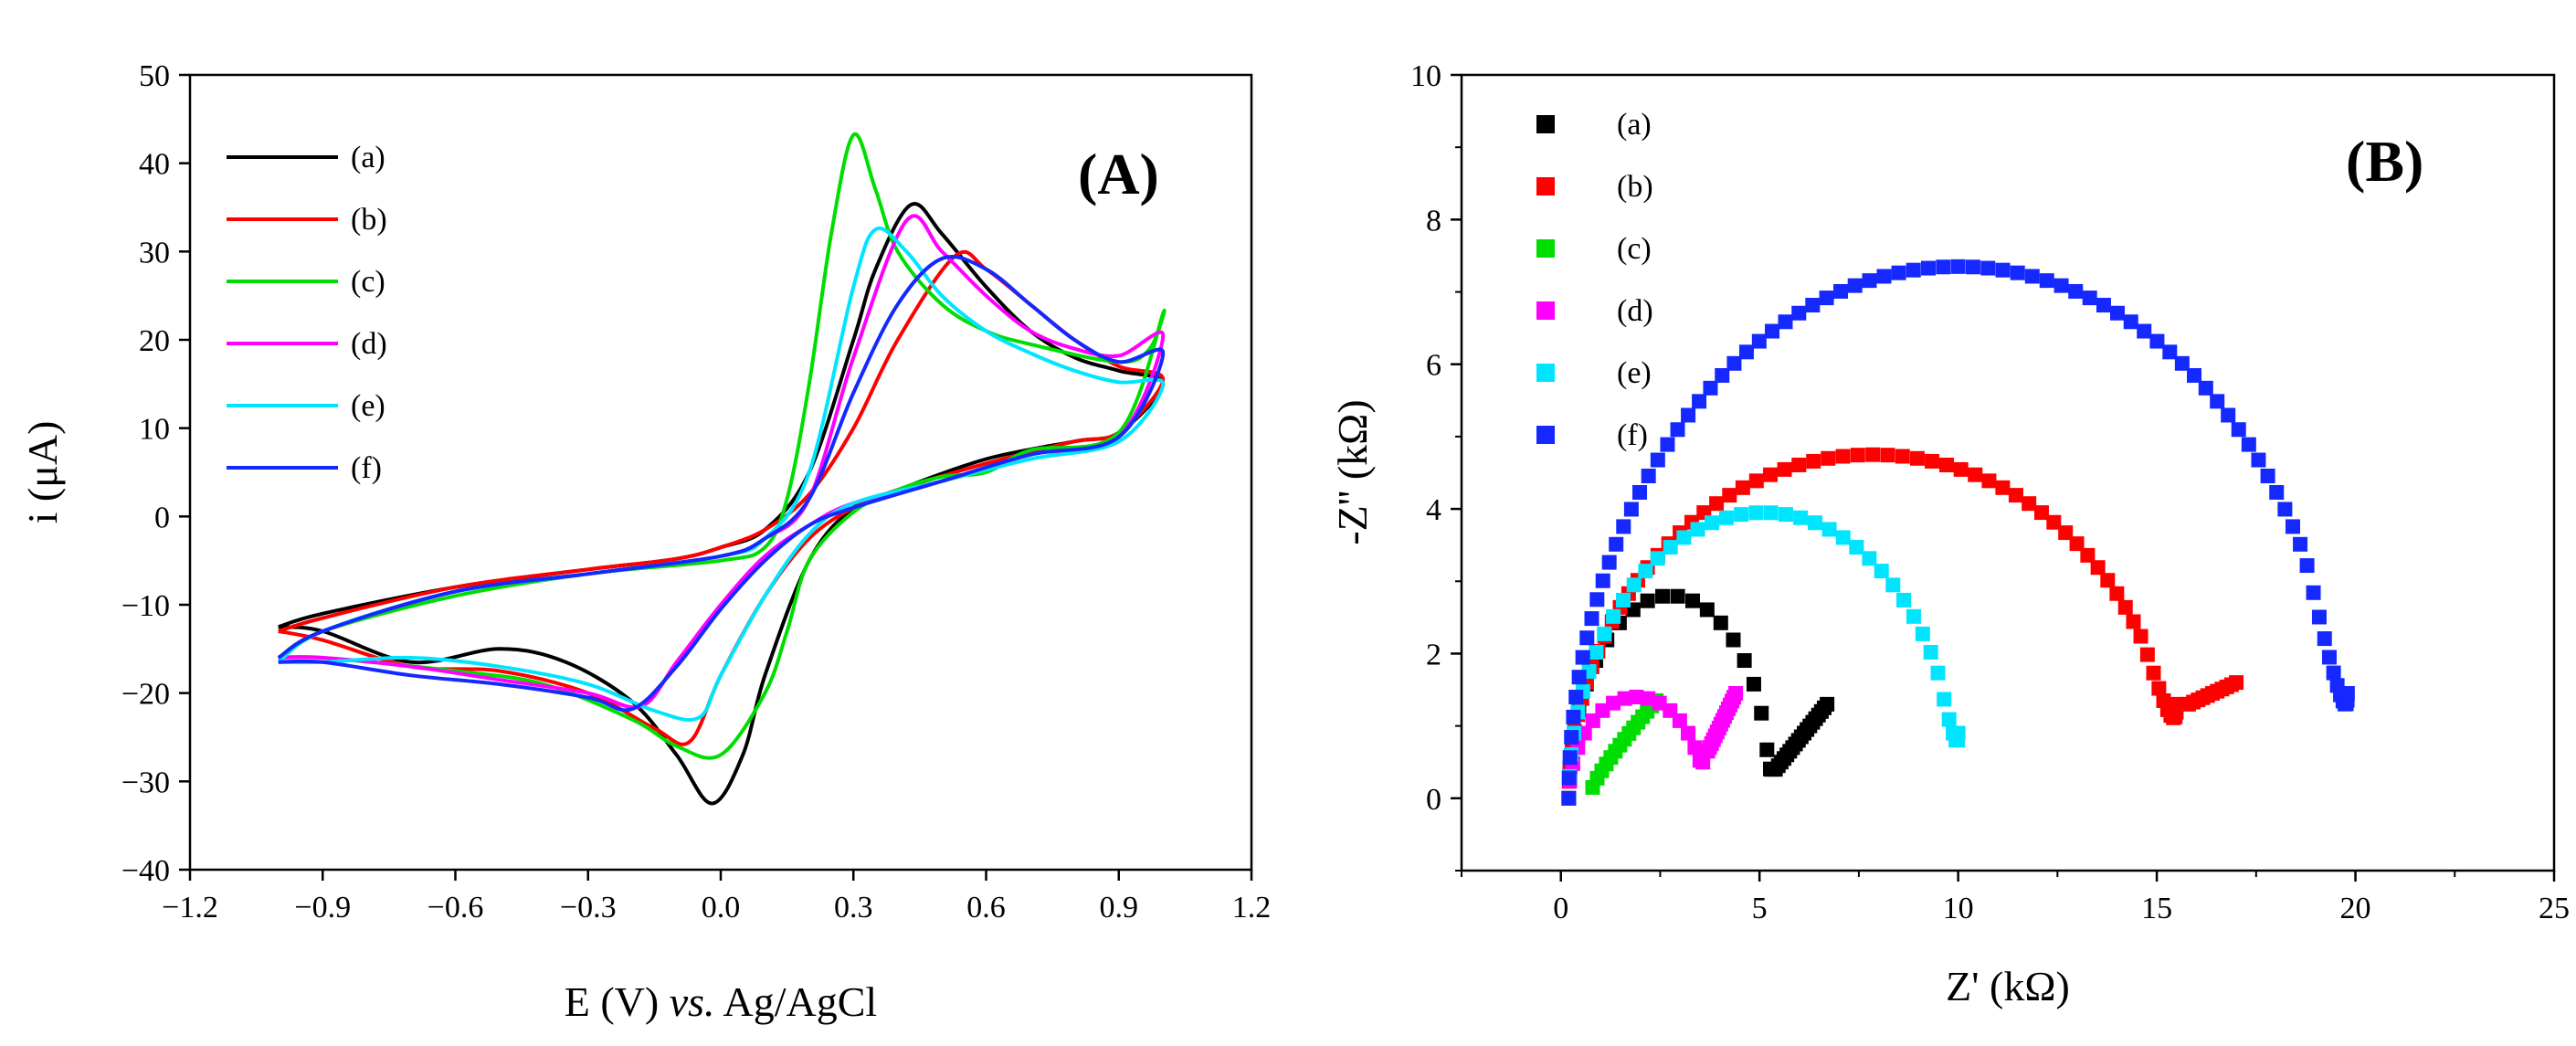 Image resolution: width=2576 pixels, height=1046 pixels. I want to click on panel-a-x-tick-label: 1.2, so click(1252, 907).